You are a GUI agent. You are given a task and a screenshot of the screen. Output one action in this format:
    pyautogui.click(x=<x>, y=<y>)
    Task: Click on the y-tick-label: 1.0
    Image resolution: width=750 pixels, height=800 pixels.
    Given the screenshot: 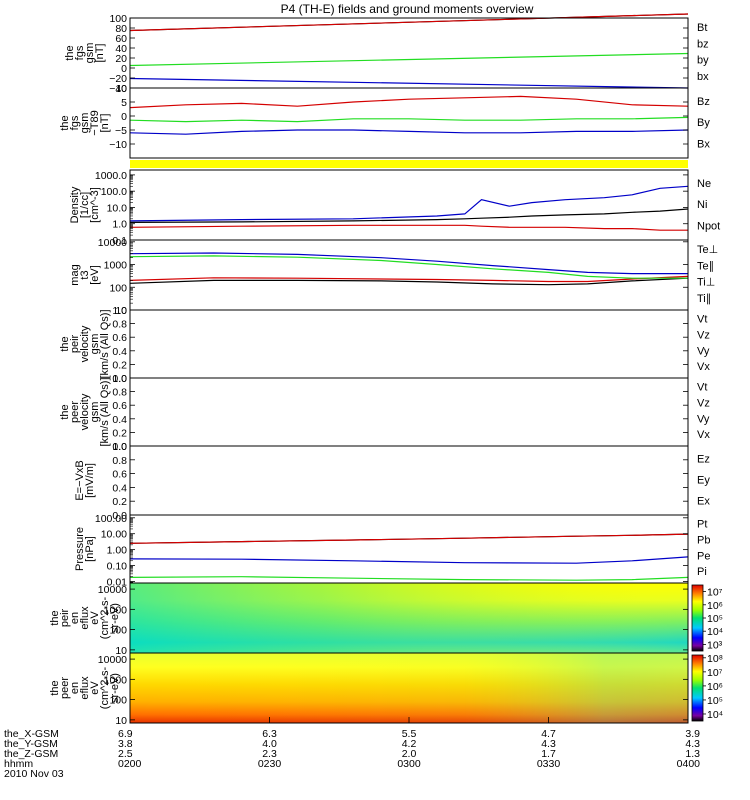 What is the action you would take?
    pyautogui.click(x=119, y=447)
    